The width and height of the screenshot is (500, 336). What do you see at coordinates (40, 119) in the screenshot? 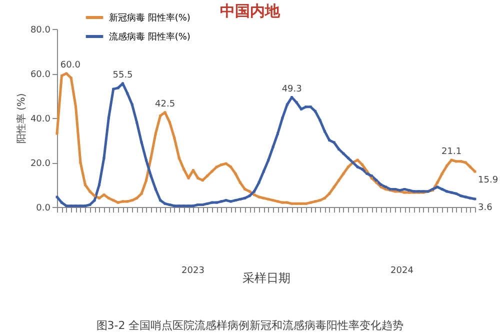
I see `y-tick-label: 40.0` at bounding box center [40, 119].